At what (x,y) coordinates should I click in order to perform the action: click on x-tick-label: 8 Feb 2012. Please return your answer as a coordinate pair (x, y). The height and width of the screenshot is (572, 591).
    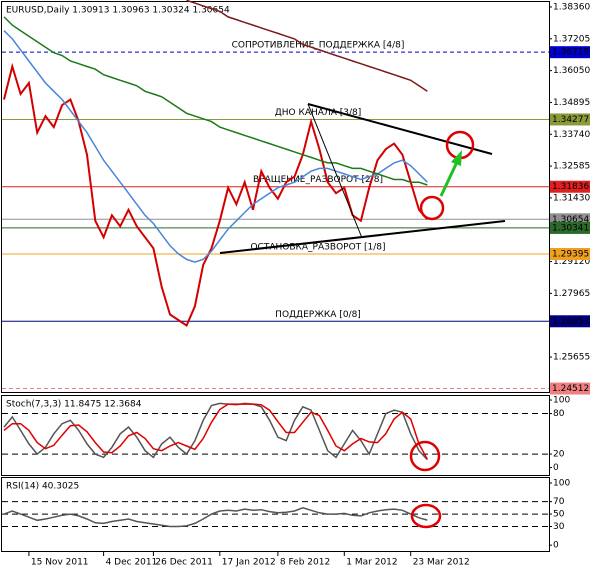
    Looking at the image, I should click on (305, 563).